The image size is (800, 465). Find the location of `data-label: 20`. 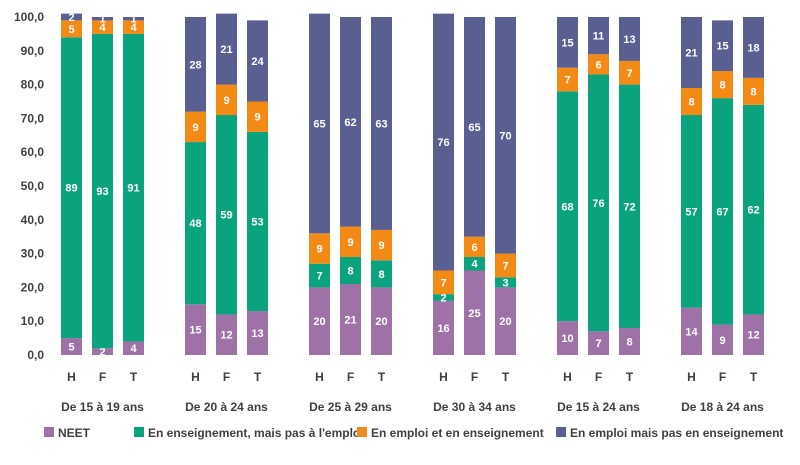

data-label: 20 is located at coordinates (319, 322).